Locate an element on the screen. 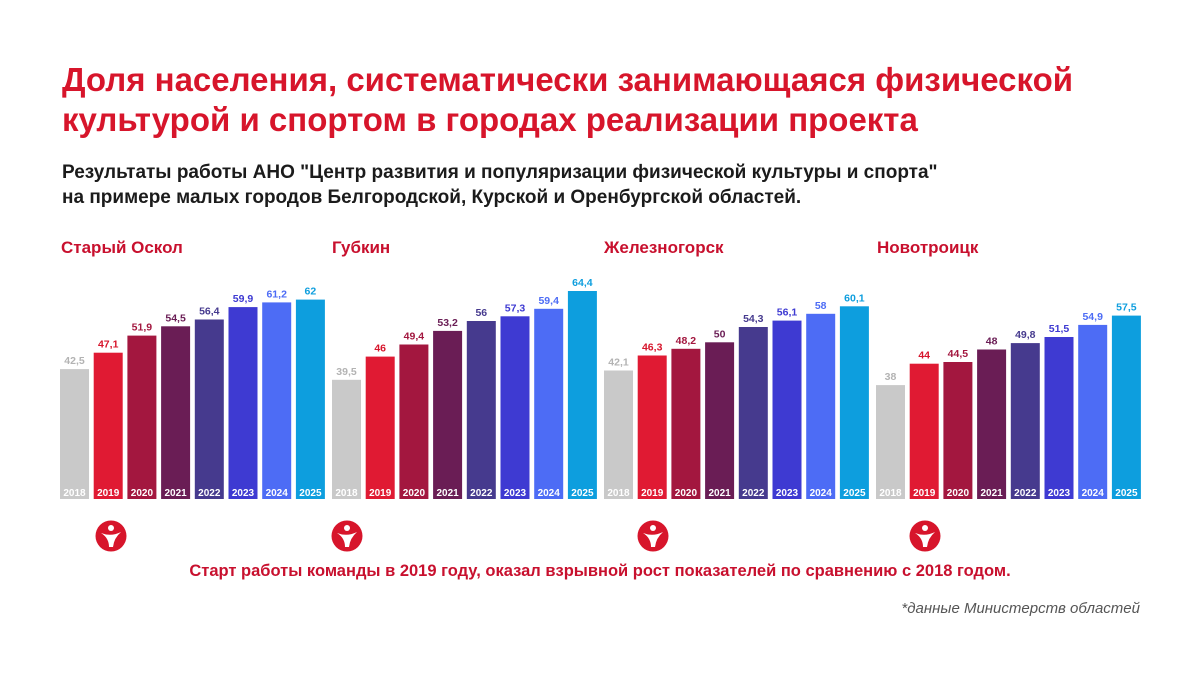 The height and width of the screenshot is (676, 1200). value-label: 39,5 is located at coordinates (346, 372).